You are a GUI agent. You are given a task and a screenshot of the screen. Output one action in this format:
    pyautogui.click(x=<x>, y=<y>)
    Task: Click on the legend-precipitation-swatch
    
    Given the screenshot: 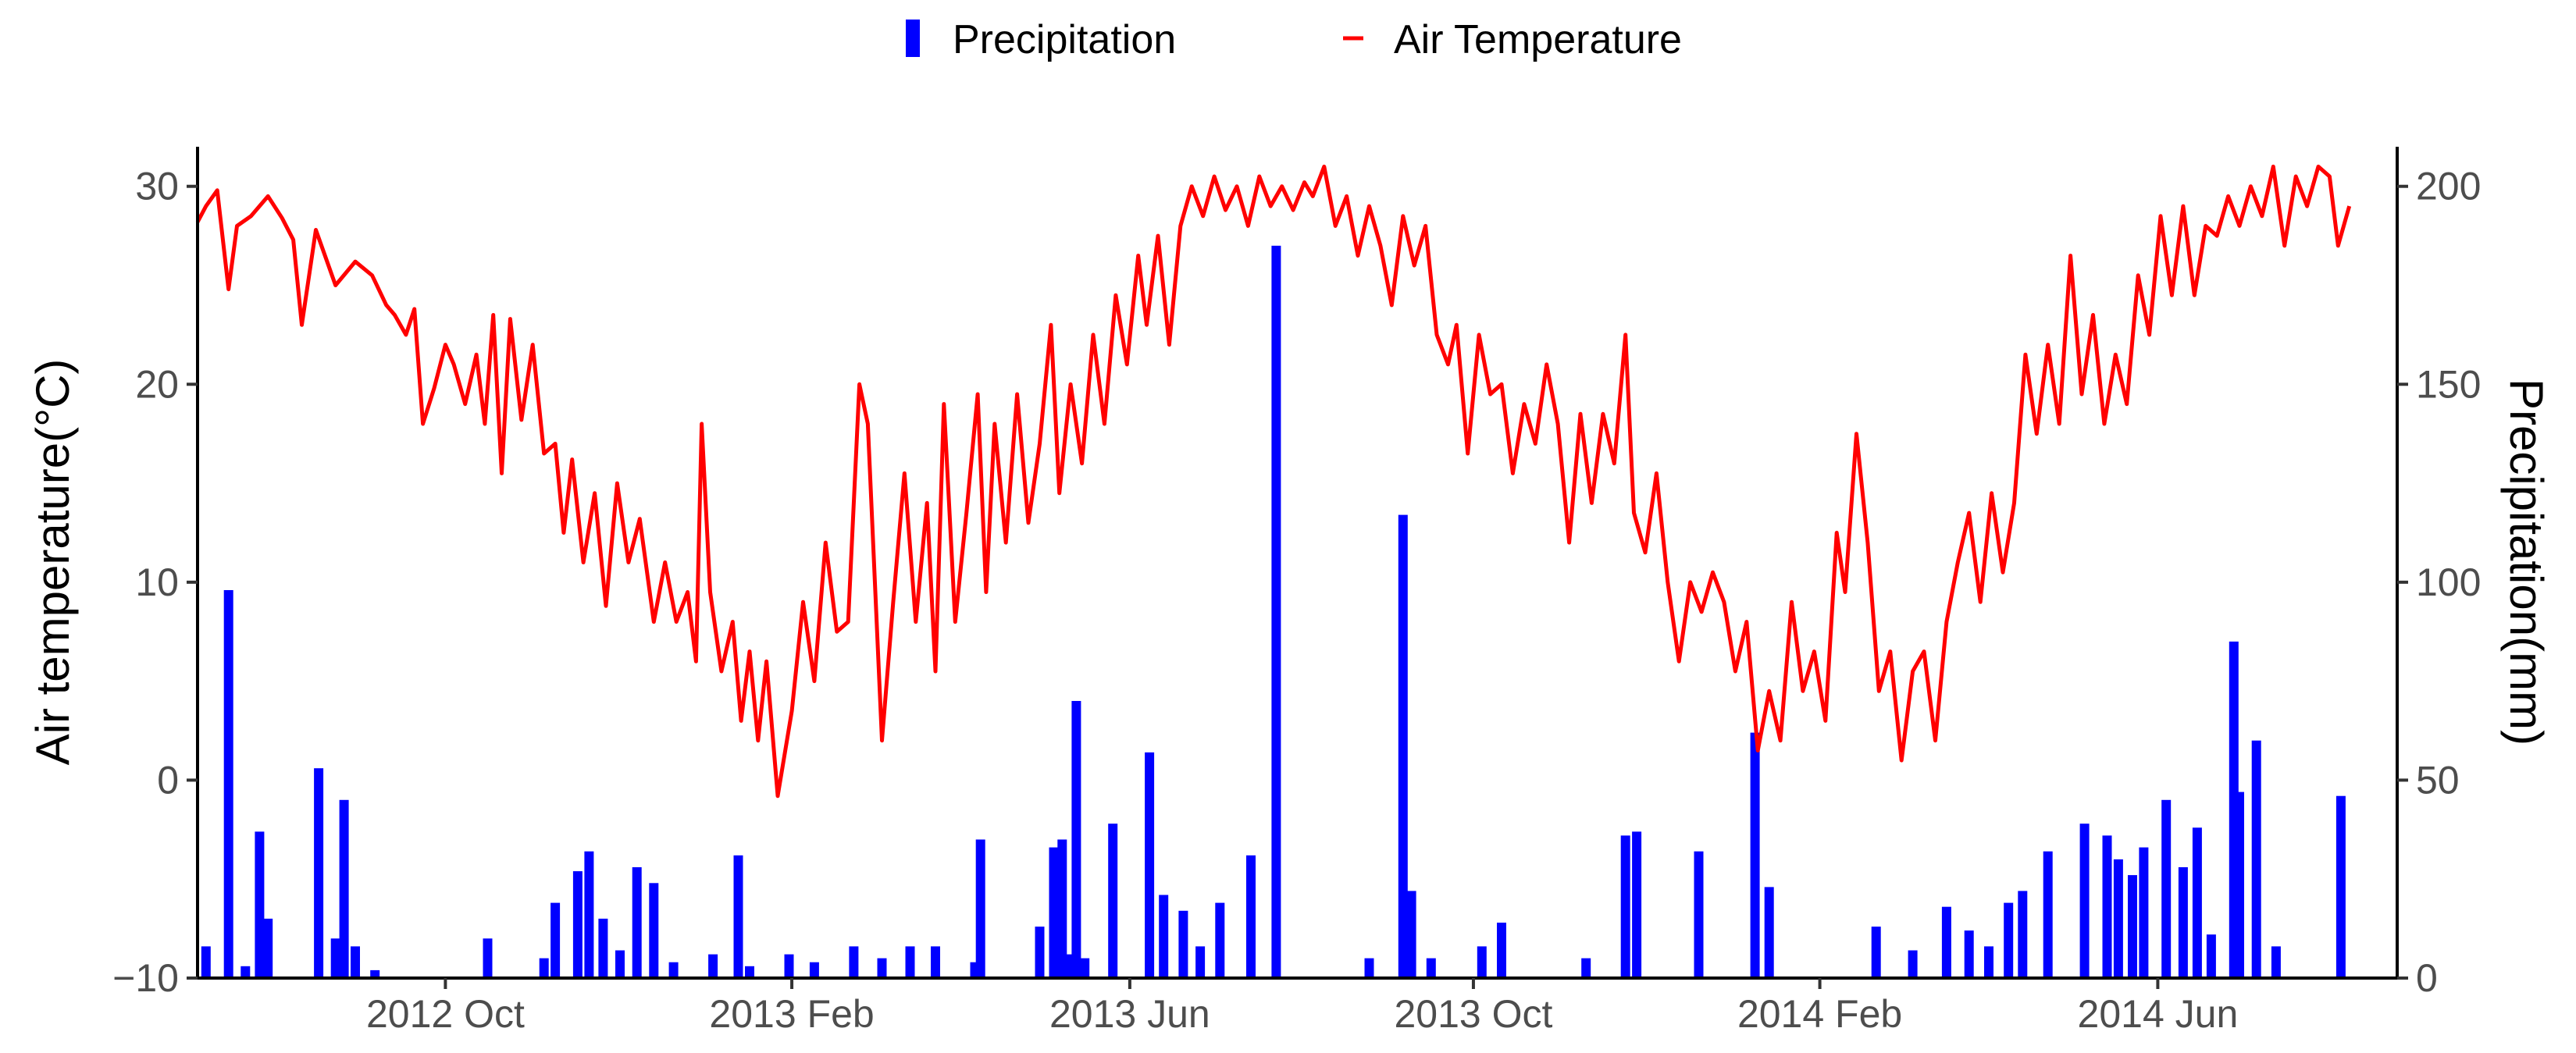 What is the action you would take?
    pyautogui.click(x=913, y=38)
    